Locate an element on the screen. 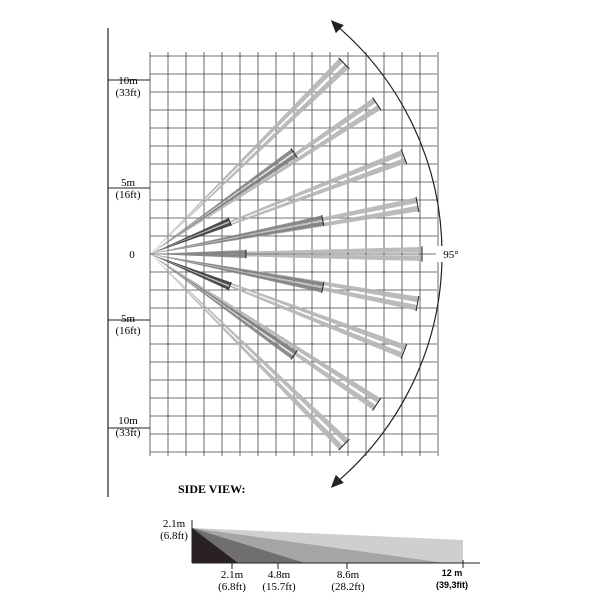 The width and height of the screenshot is (600, 600). y-label-33ft-top: (33ft) is located at coordinates (127, 93).